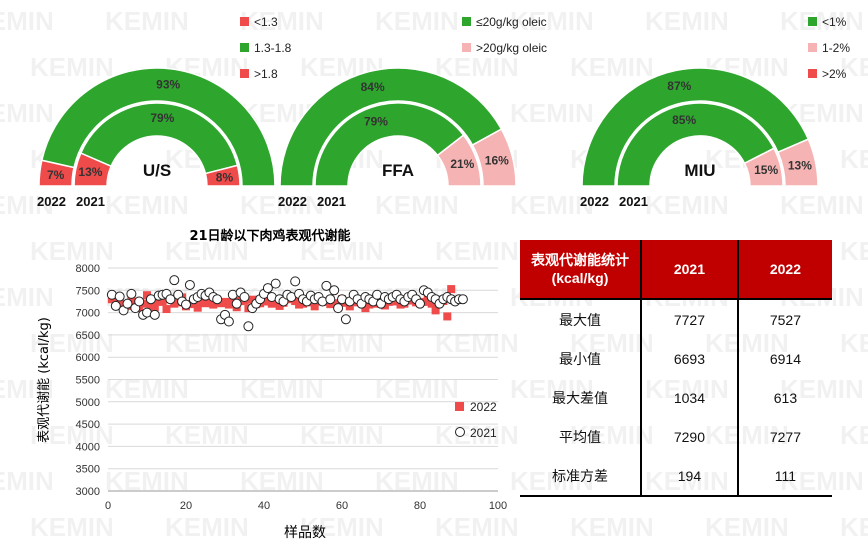  Describe the element at coordinates (459, 406) in the screenshot. I see `legend-marker-2022` at that location.